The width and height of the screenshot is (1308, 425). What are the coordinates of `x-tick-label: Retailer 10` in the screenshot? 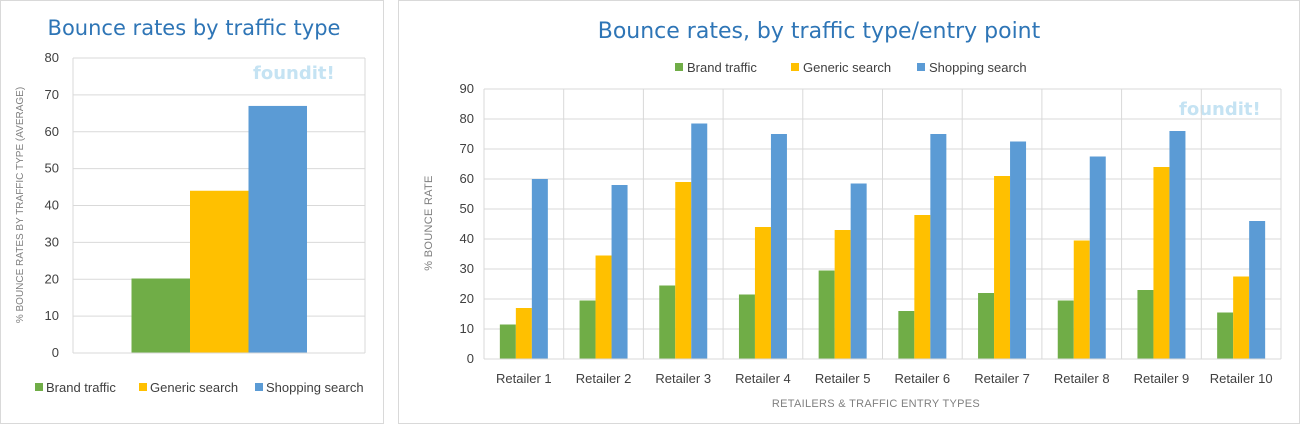 It's located at (1241, 378).